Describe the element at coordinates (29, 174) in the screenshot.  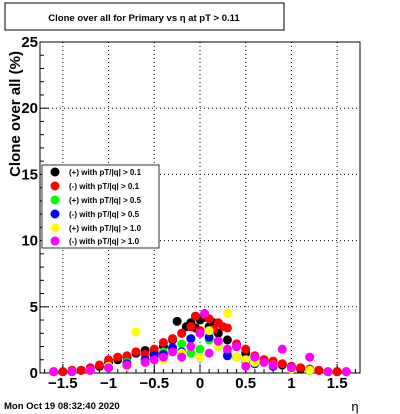
I see `y-tick-label: 15` at that location.